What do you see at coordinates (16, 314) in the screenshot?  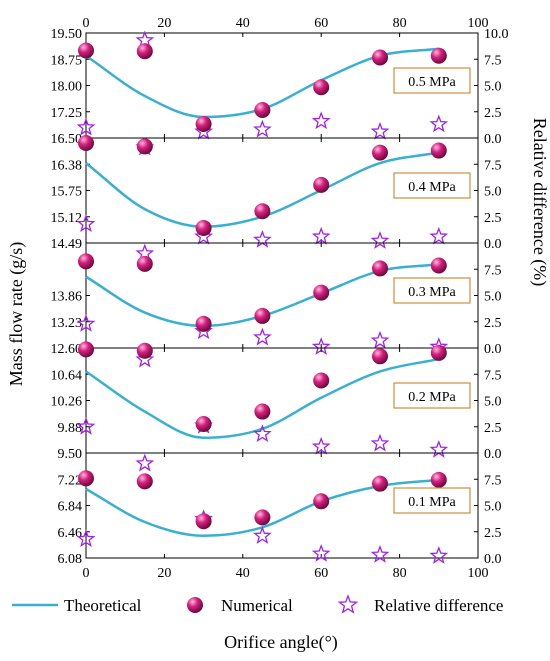 I see `y-axis-title: Mass flow rate (g/s)` at bounding box center [16, 314].